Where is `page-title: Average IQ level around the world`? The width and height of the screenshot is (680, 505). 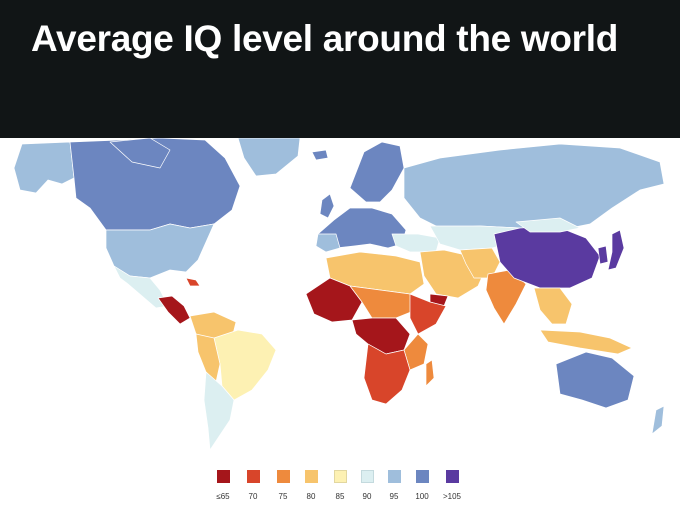 page-title: Average IQ level around the world is located at coordinates (325, 38).